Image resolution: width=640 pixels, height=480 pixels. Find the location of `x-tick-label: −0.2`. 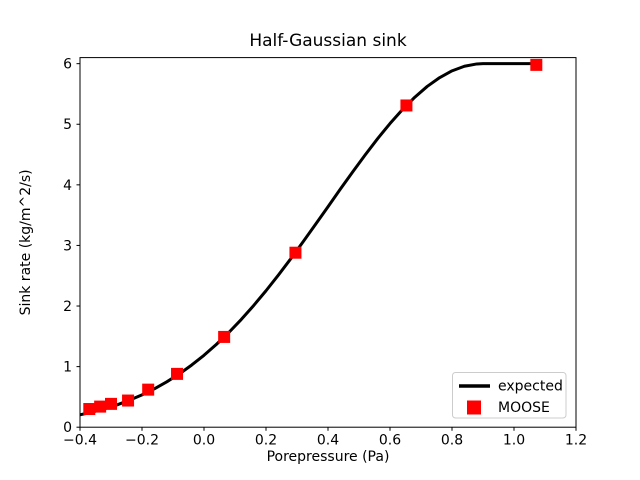

x-tick-label: −0.2 is located at coordinates (142, 441).